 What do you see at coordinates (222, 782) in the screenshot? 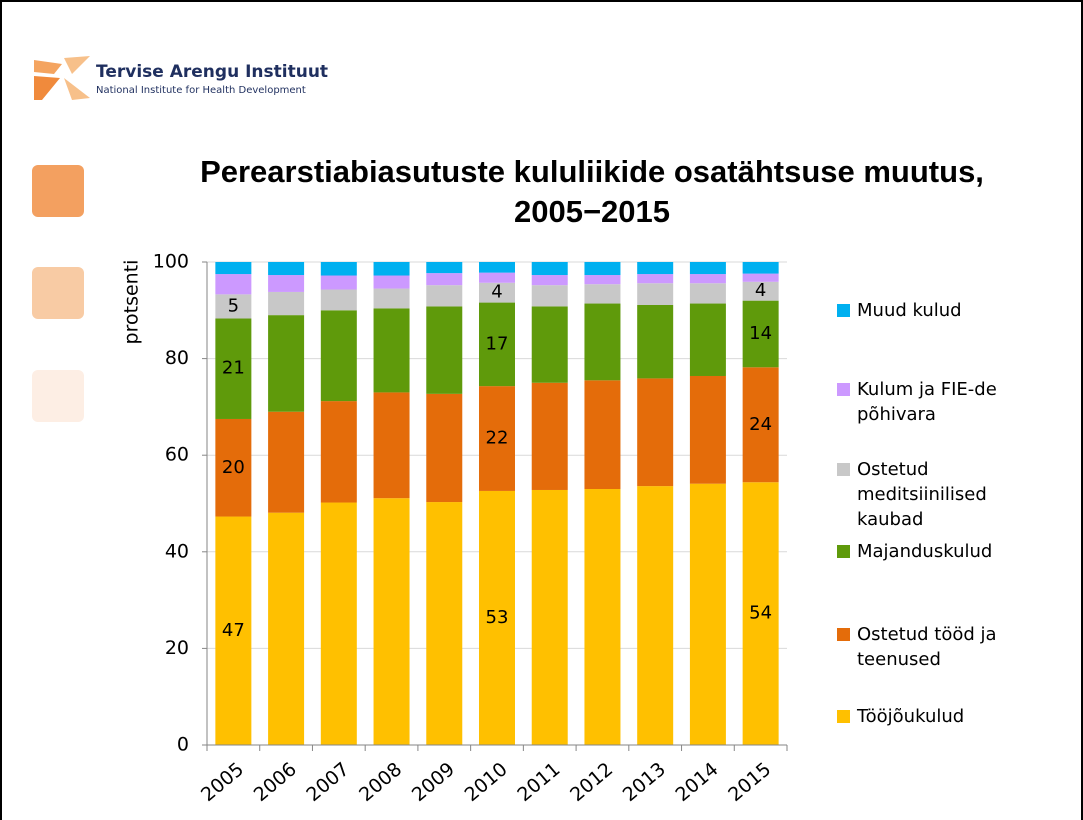
I see `x-tick-label: 2005` at bounding box center [222, 782].